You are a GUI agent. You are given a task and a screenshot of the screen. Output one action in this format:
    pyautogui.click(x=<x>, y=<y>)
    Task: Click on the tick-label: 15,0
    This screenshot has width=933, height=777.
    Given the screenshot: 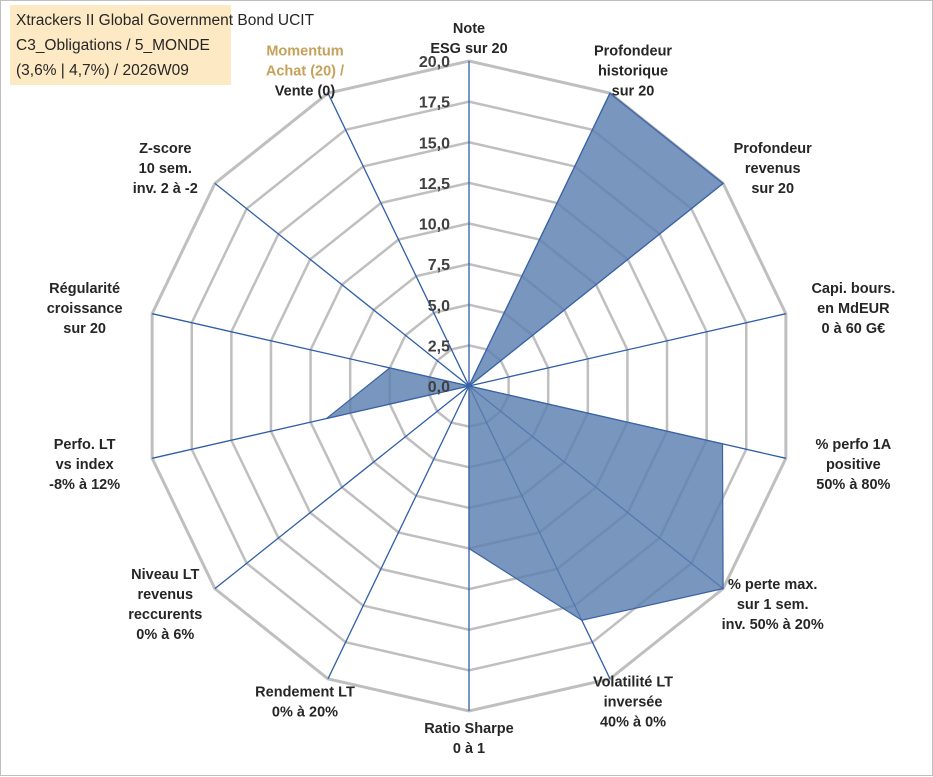 What is the action you would take?
    pyautogui.click(x=434, y=143)
    